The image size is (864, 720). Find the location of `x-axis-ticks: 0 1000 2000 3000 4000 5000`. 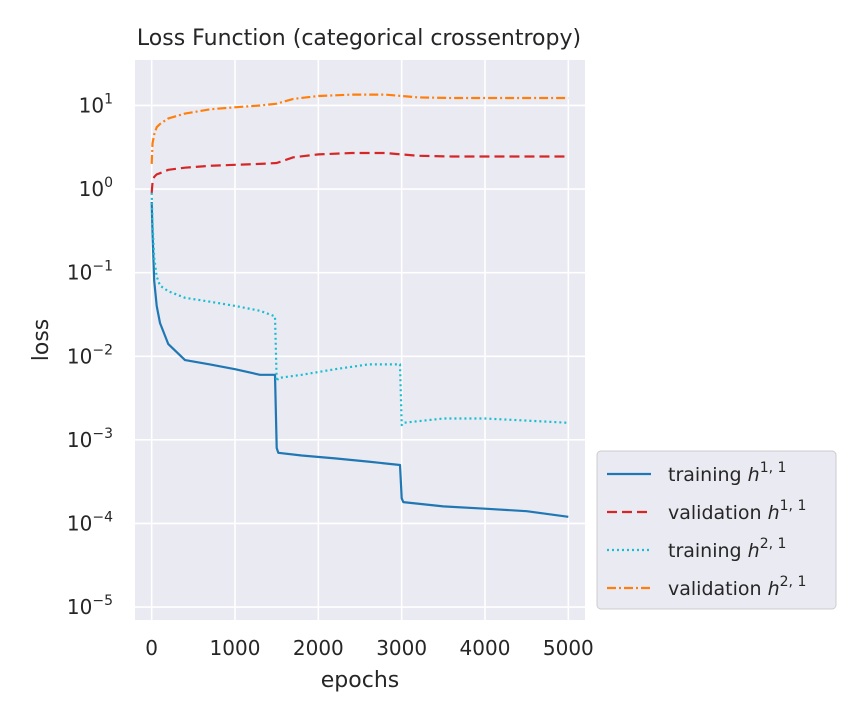

x-axis-ticks: 0 1000 2000 3000 4000 5000 is located at coordinates (369, 648).